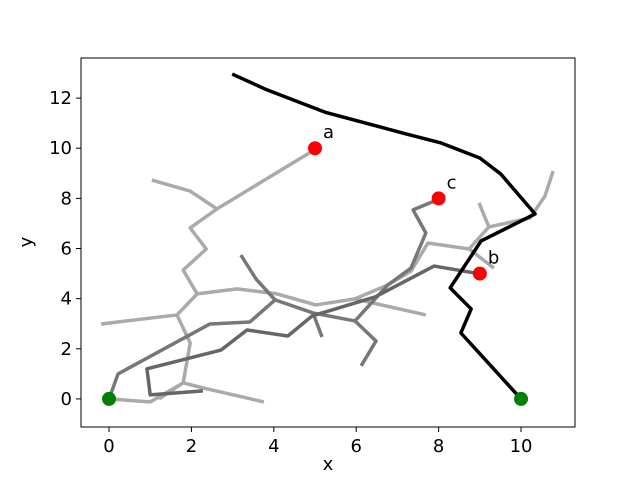  I want to click on y-tick-label: 0, so click(66, 399).